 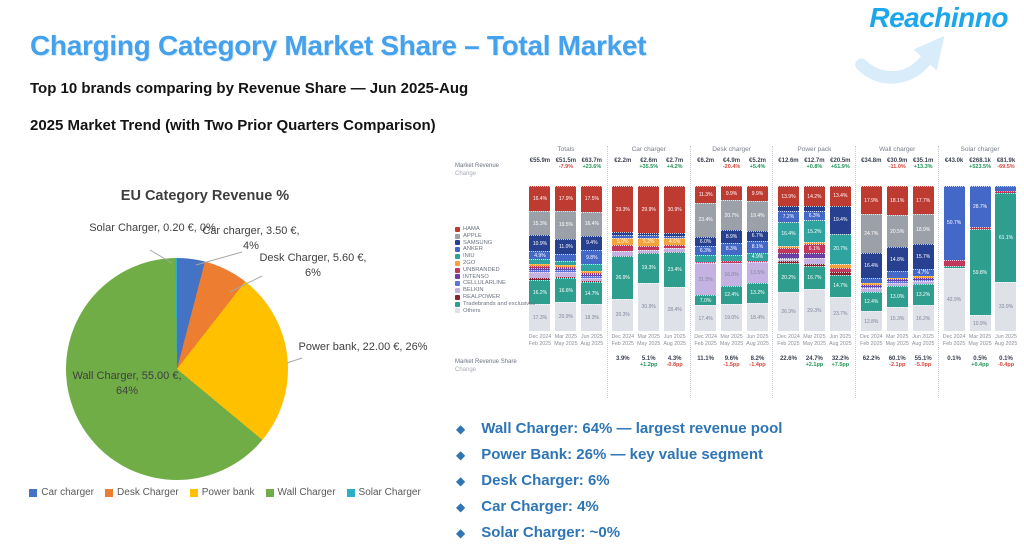 I want to click on revenue-cell: €2.7m +4.2%, so click(x=675, y=171).